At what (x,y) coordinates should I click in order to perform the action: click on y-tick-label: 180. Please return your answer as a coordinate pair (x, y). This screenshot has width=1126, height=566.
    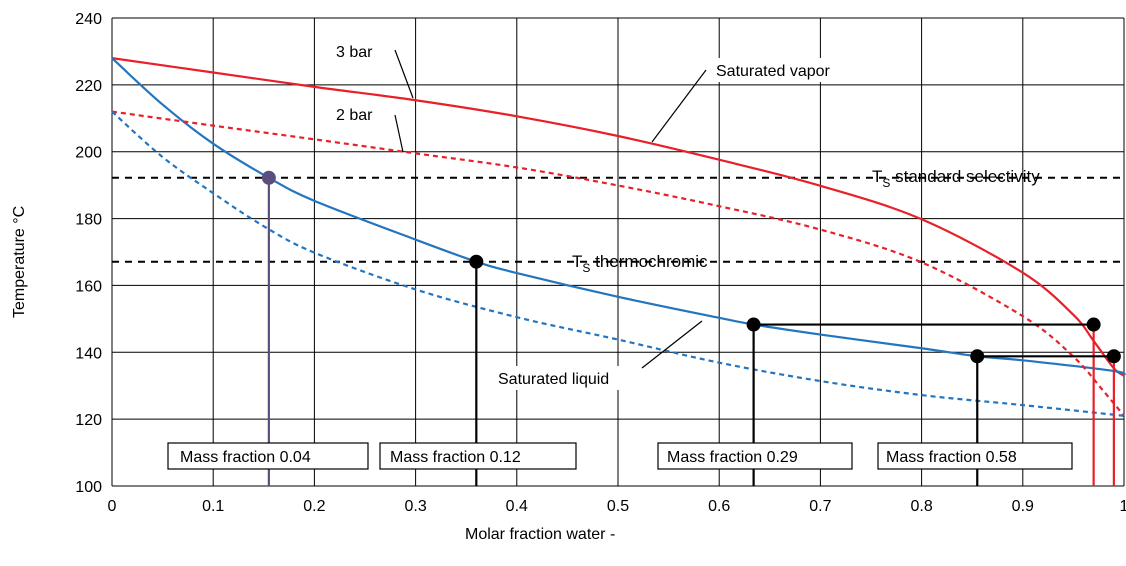
    Looking at the image, I should click on (88, 220).